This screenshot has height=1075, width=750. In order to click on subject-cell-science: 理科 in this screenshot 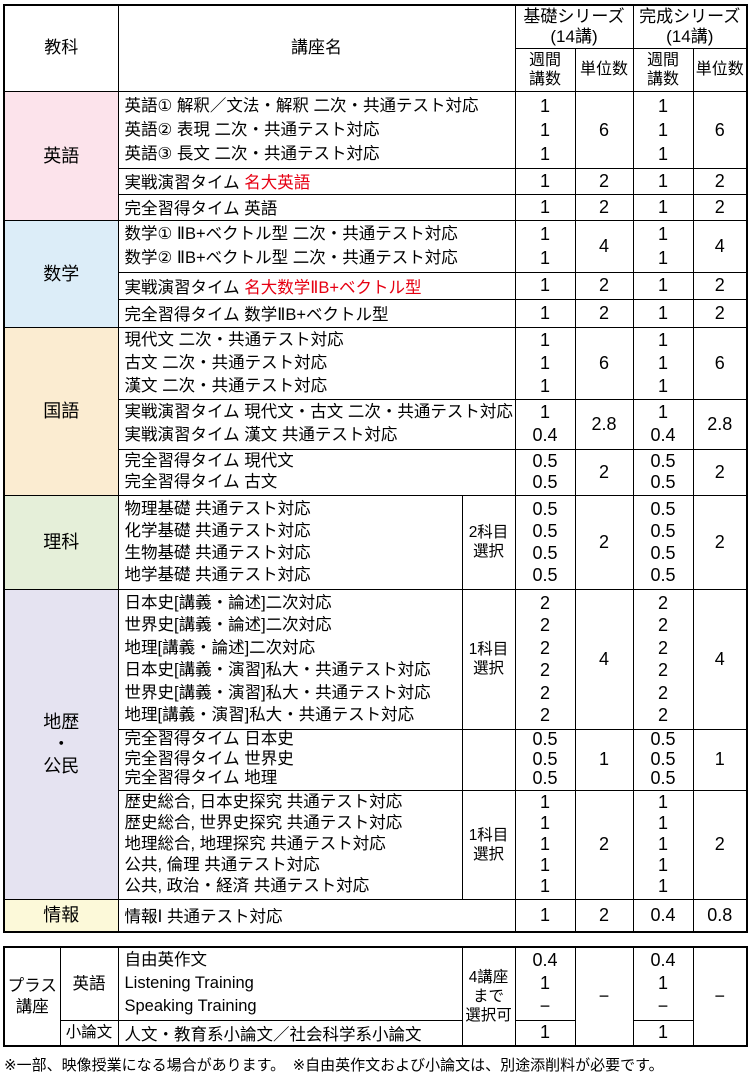, I will do `click(61, 542)`.